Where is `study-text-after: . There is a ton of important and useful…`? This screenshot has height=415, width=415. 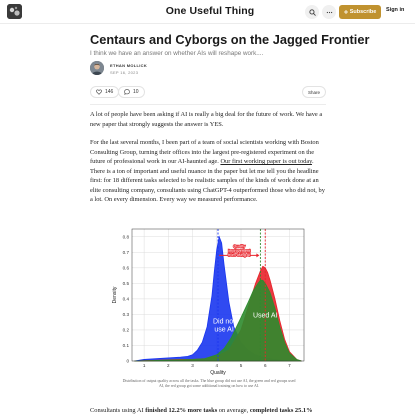
study-text-after: . There is a ton of important and useful… is located at coordinates (207, 180).